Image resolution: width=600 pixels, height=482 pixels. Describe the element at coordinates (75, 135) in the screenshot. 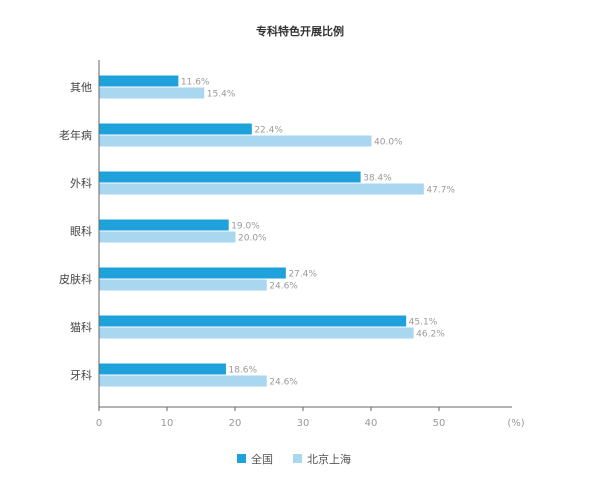

I see `category-label: 老年病` at that location.